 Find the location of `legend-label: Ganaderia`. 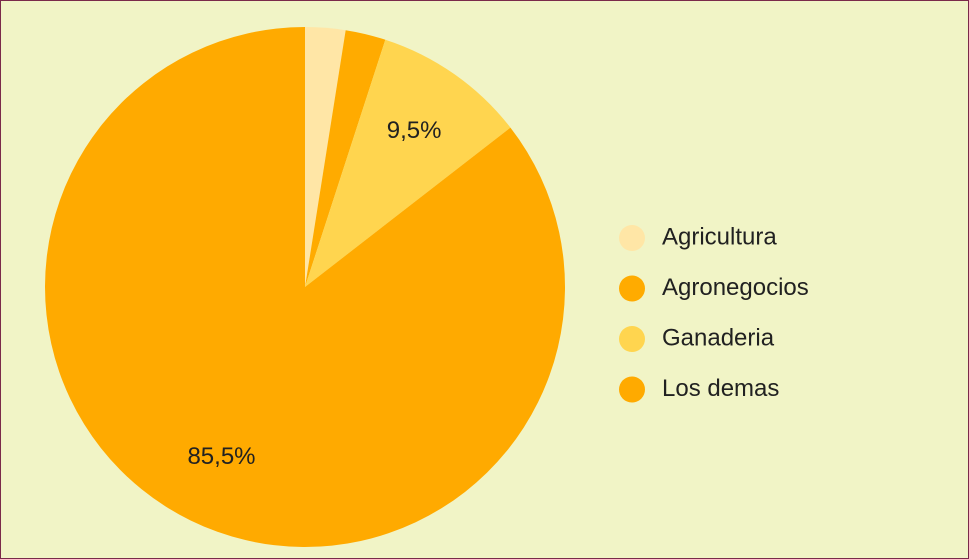

legend-label: Ganaderia is located at coordinates (718, 337).